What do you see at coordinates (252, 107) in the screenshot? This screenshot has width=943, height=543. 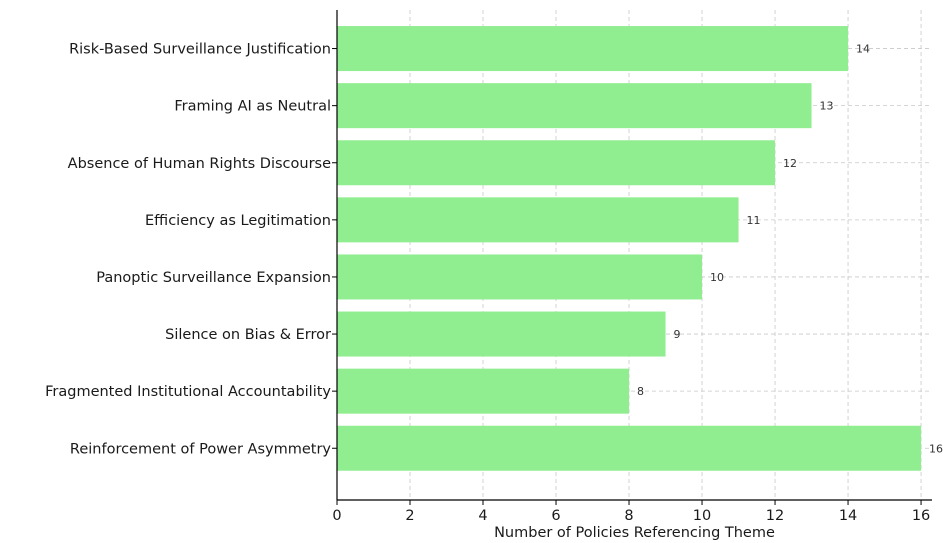 I see `category-label: Framing AI as Neutral` at bounding box center [252, 107].